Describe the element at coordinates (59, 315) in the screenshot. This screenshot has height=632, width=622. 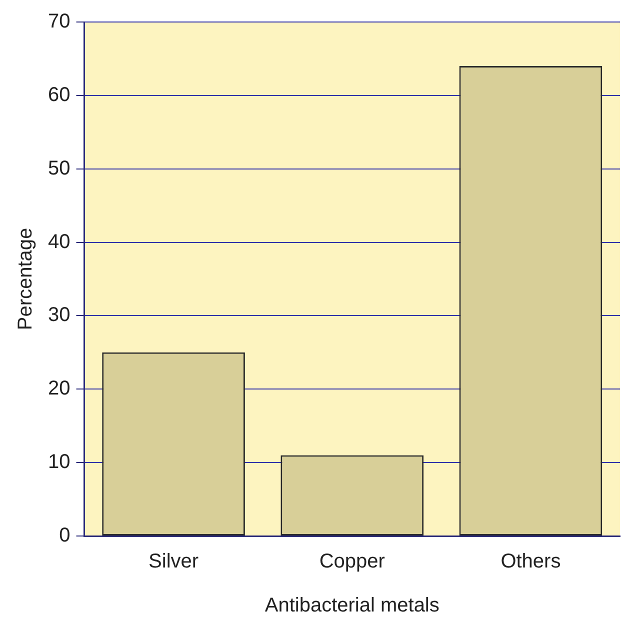
I see `y-tick-label: 30` at that location.